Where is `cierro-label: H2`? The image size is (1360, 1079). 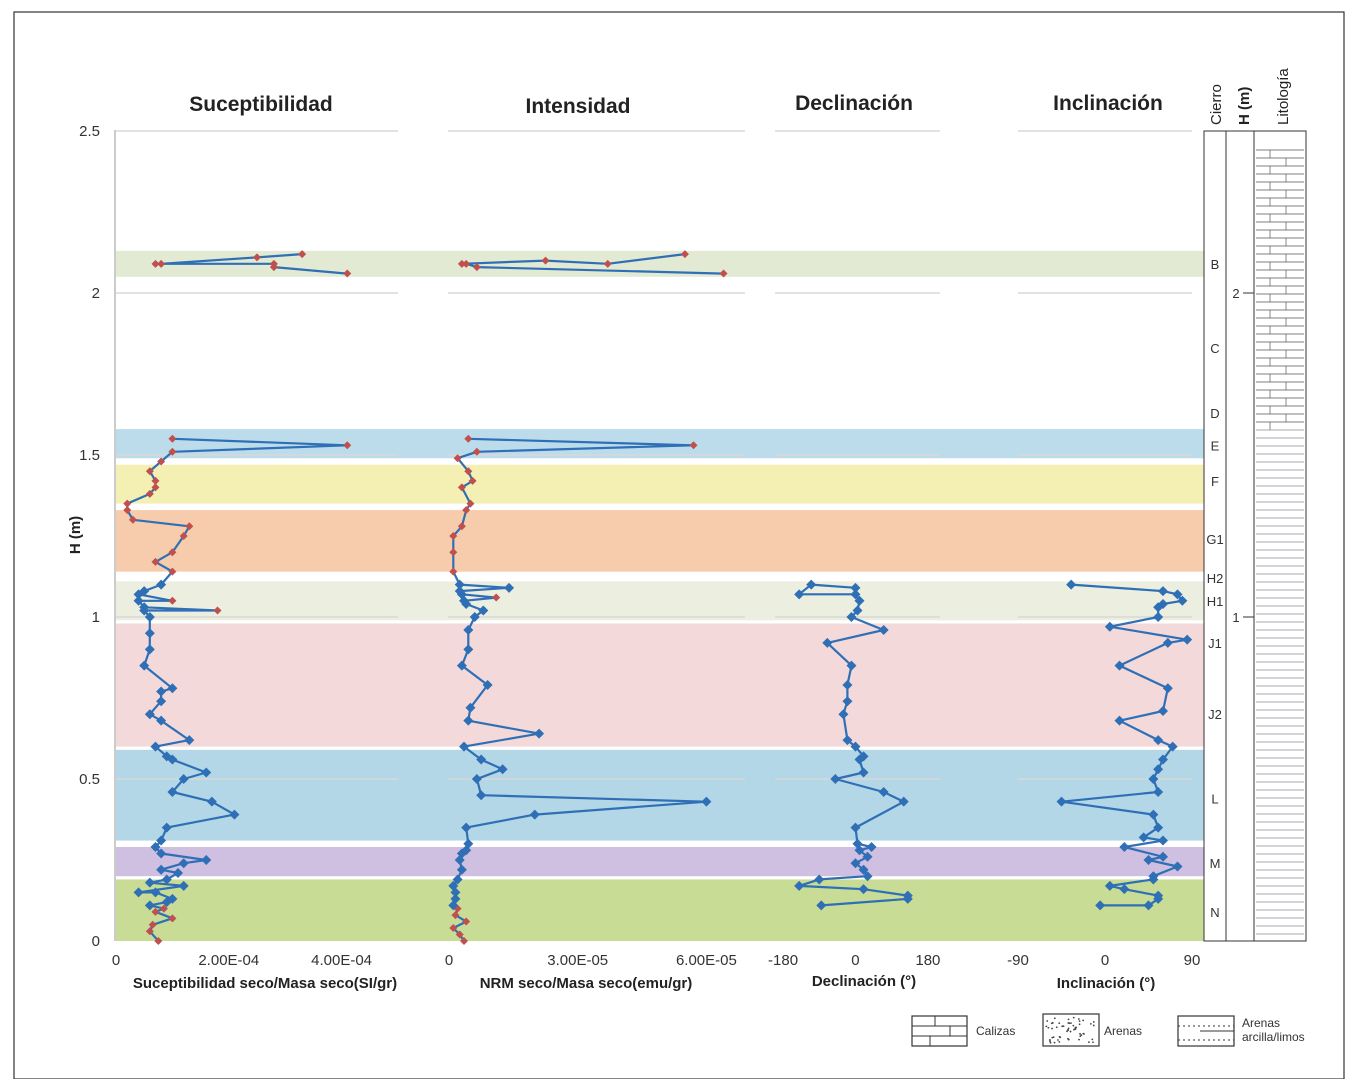
cierro-label: H2 is located at coordinates (1215, 578).